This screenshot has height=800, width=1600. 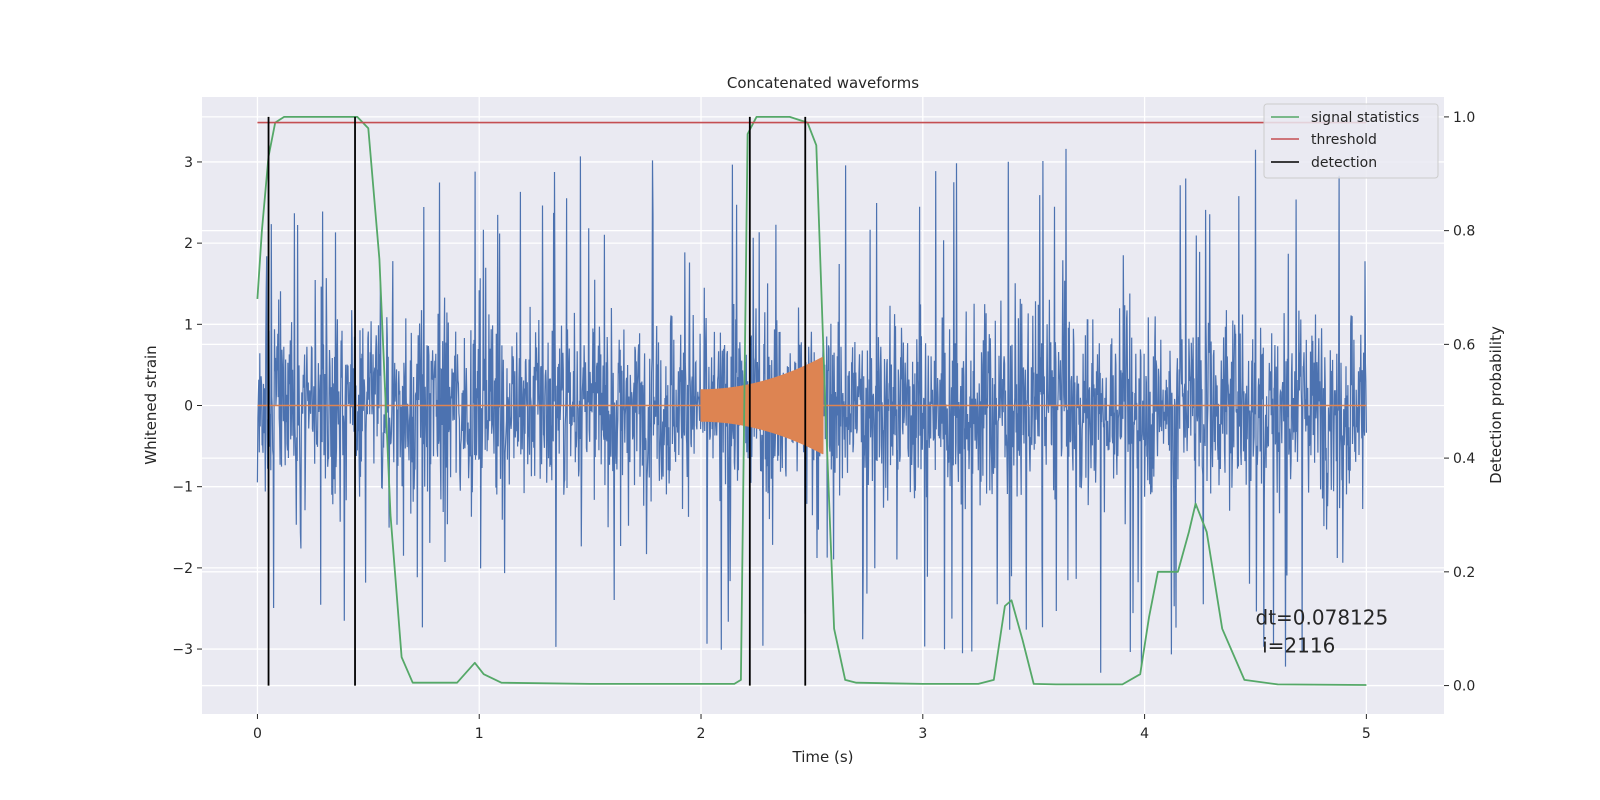 What do you see at coordinates (1496, 405) in the screenshot?
I see `right-y-axis-label: Detection probability` at bounding box center [1496, 405].